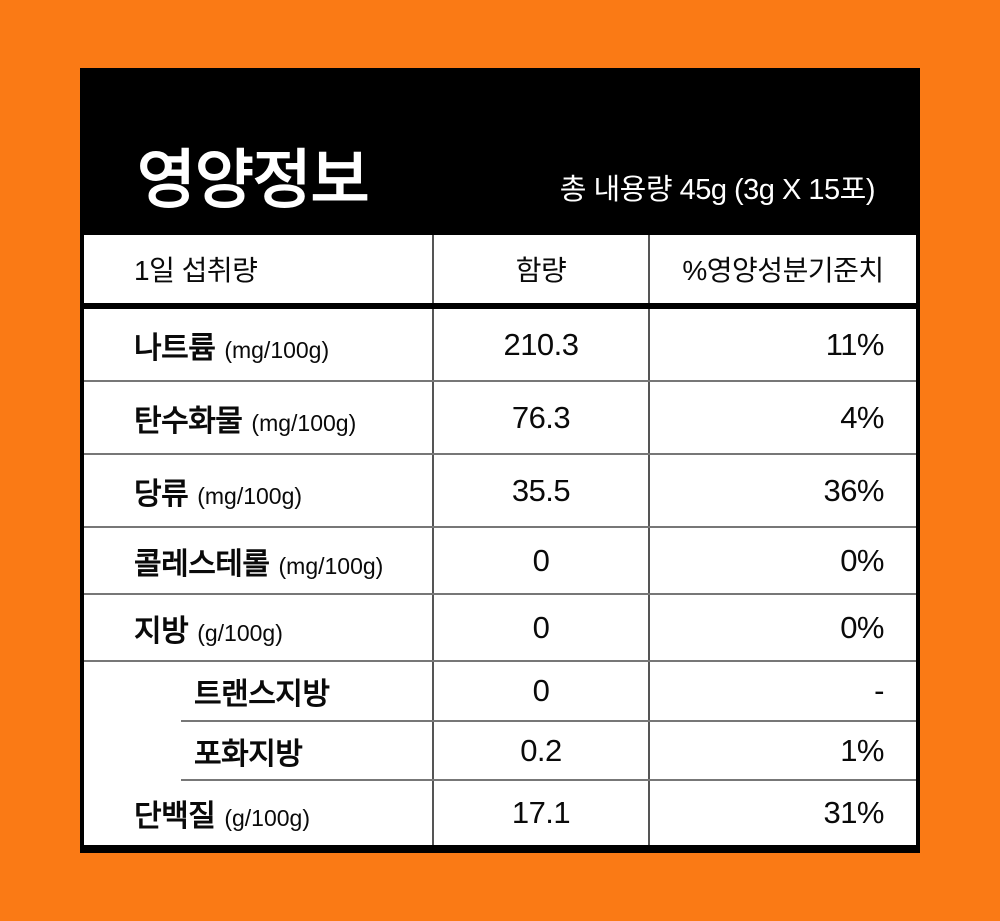 Image resolution: width=1000 pixels, height=921 pixels. I want to click on amount-cell: 17.1, so click(542, 813).